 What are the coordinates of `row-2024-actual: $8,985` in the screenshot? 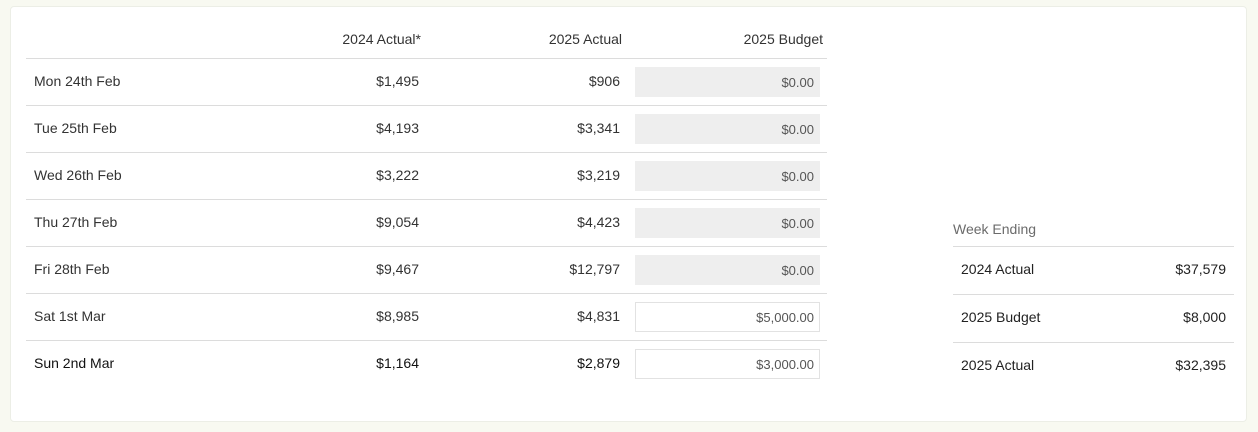 It's located at (397, 316).